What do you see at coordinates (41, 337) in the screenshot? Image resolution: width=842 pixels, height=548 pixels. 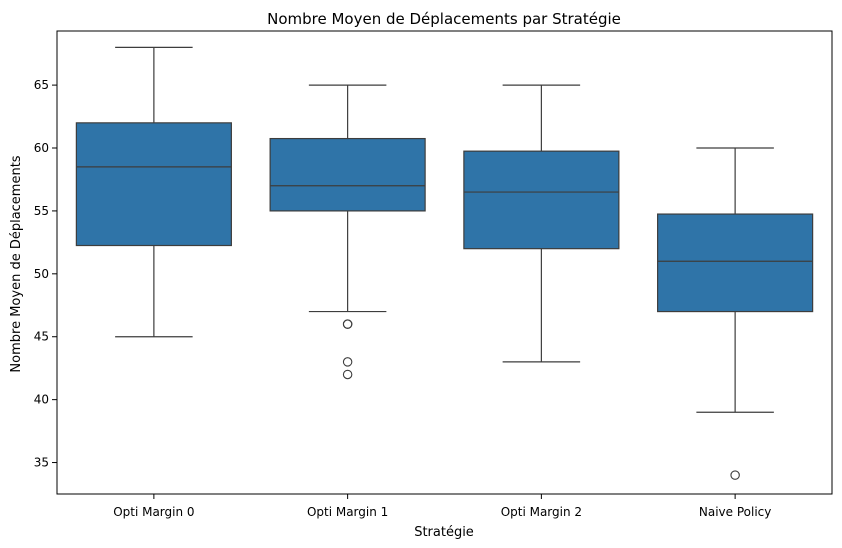 I see `y-tick-label: 45` at bounding box center [41, 337].